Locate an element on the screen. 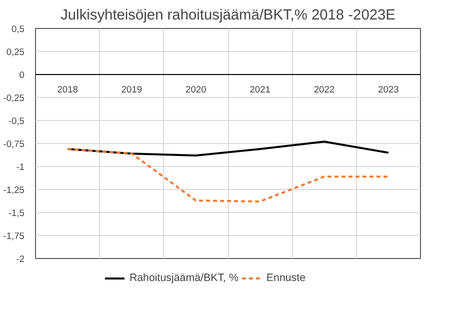 This screenshot has height=335, width=450. x-tick-label: 2018 is located at coordinates (67, 89).